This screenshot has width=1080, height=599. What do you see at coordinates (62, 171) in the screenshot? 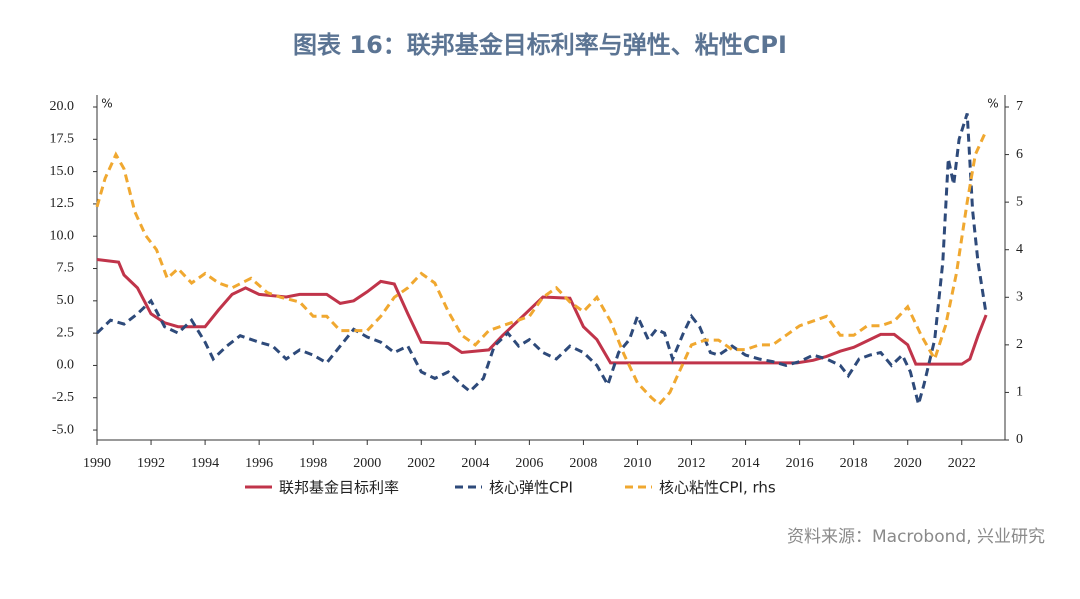
I see `y-tick-label: 15.0` at bounding box center [62, 171].